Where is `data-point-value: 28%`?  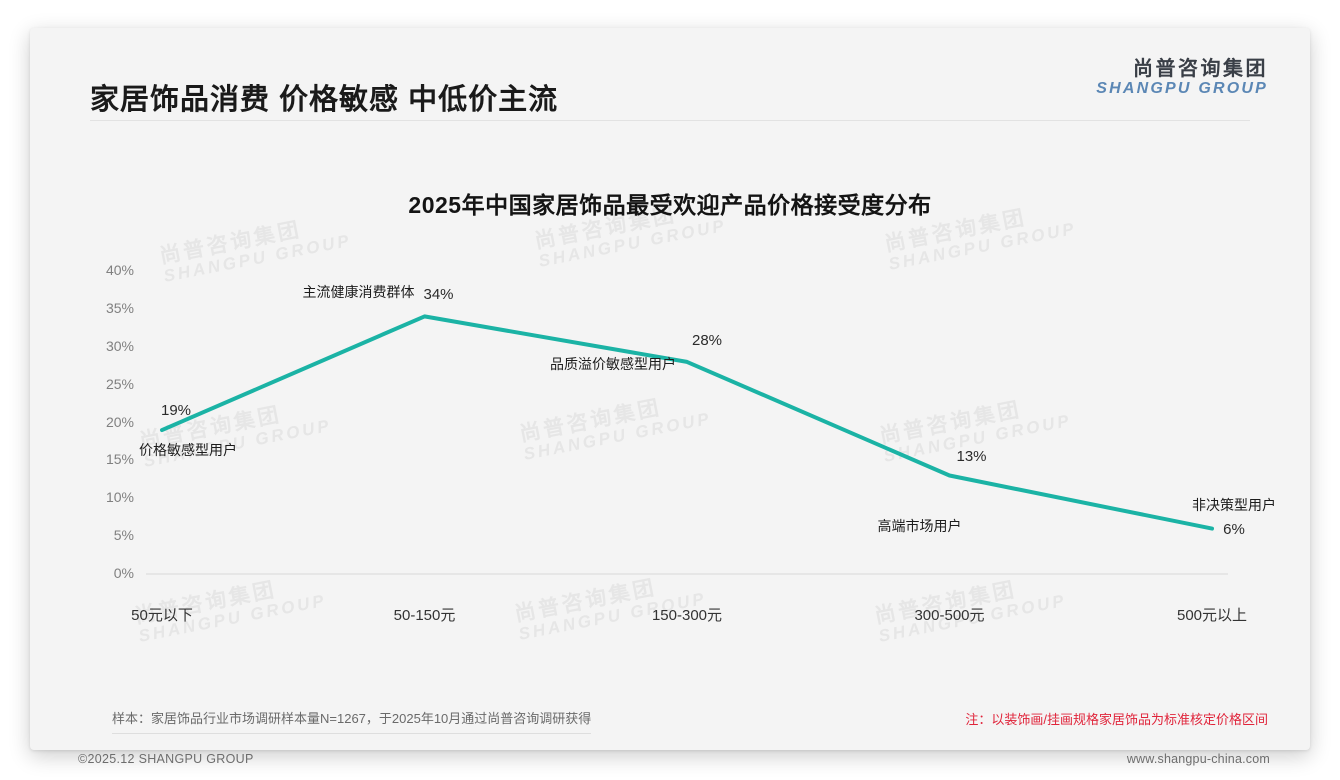 data-point-value: 28% is located at coordinates (707, 340).